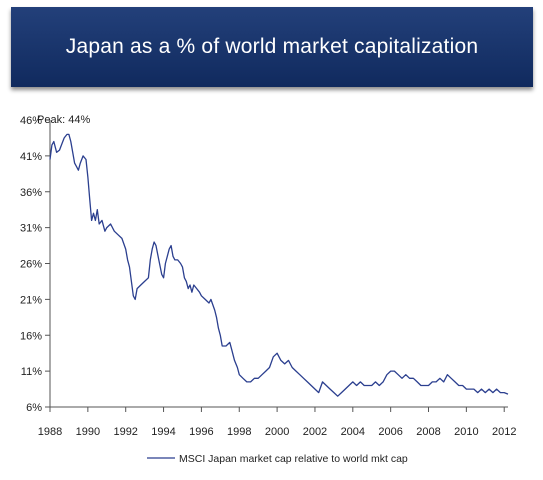  What do you see at coordinates (390, 432) in the screenshot?
I see `x-tick-label: 2006` at bounding box center [390, 432].